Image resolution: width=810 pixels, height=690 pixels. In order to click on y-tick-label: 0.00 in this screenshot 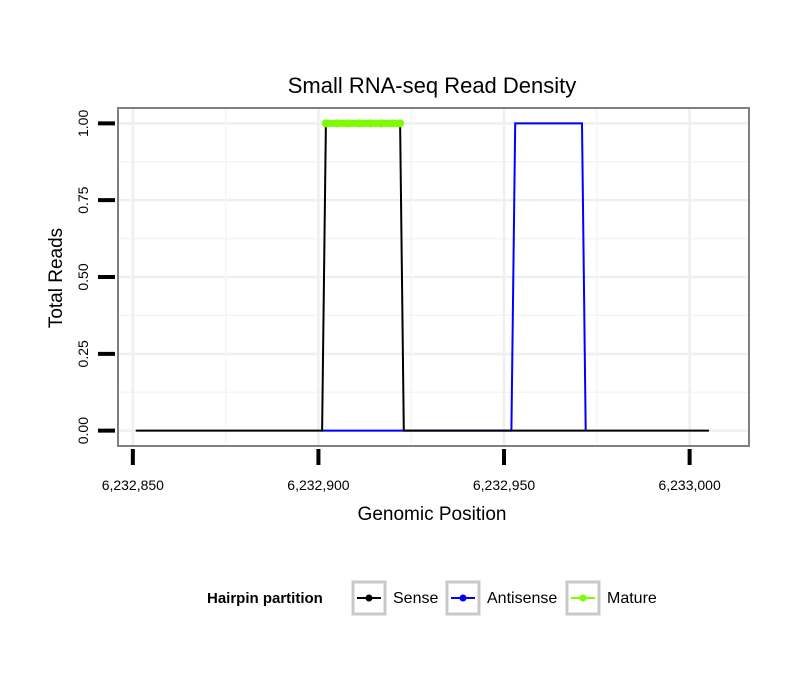, I will do `click(83, 430)`.